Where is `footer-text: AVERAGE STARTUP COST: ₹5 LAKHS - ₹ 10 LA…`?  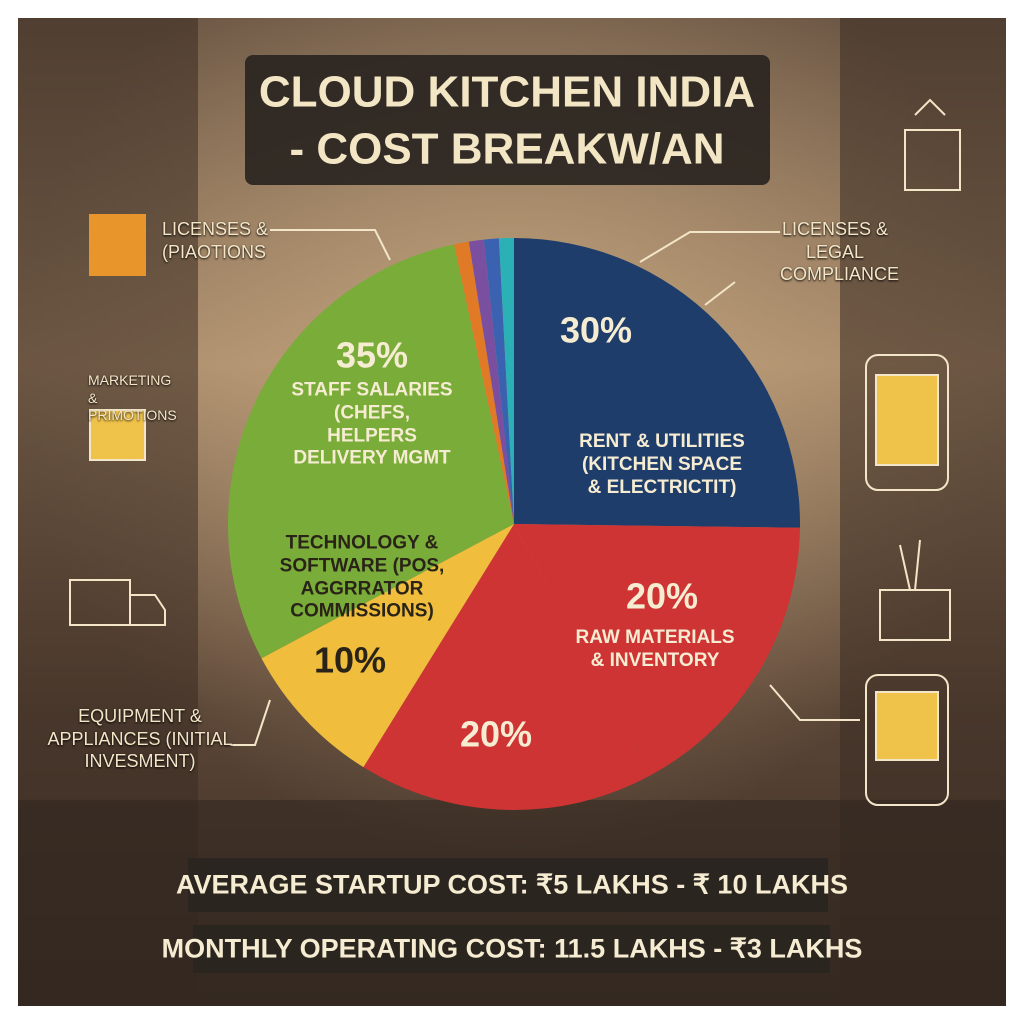
footer-text: AVERAGE STARTUP COST: ₹5 LAKHS - ₹ 10 LA… is located at coordinates (512, 884).